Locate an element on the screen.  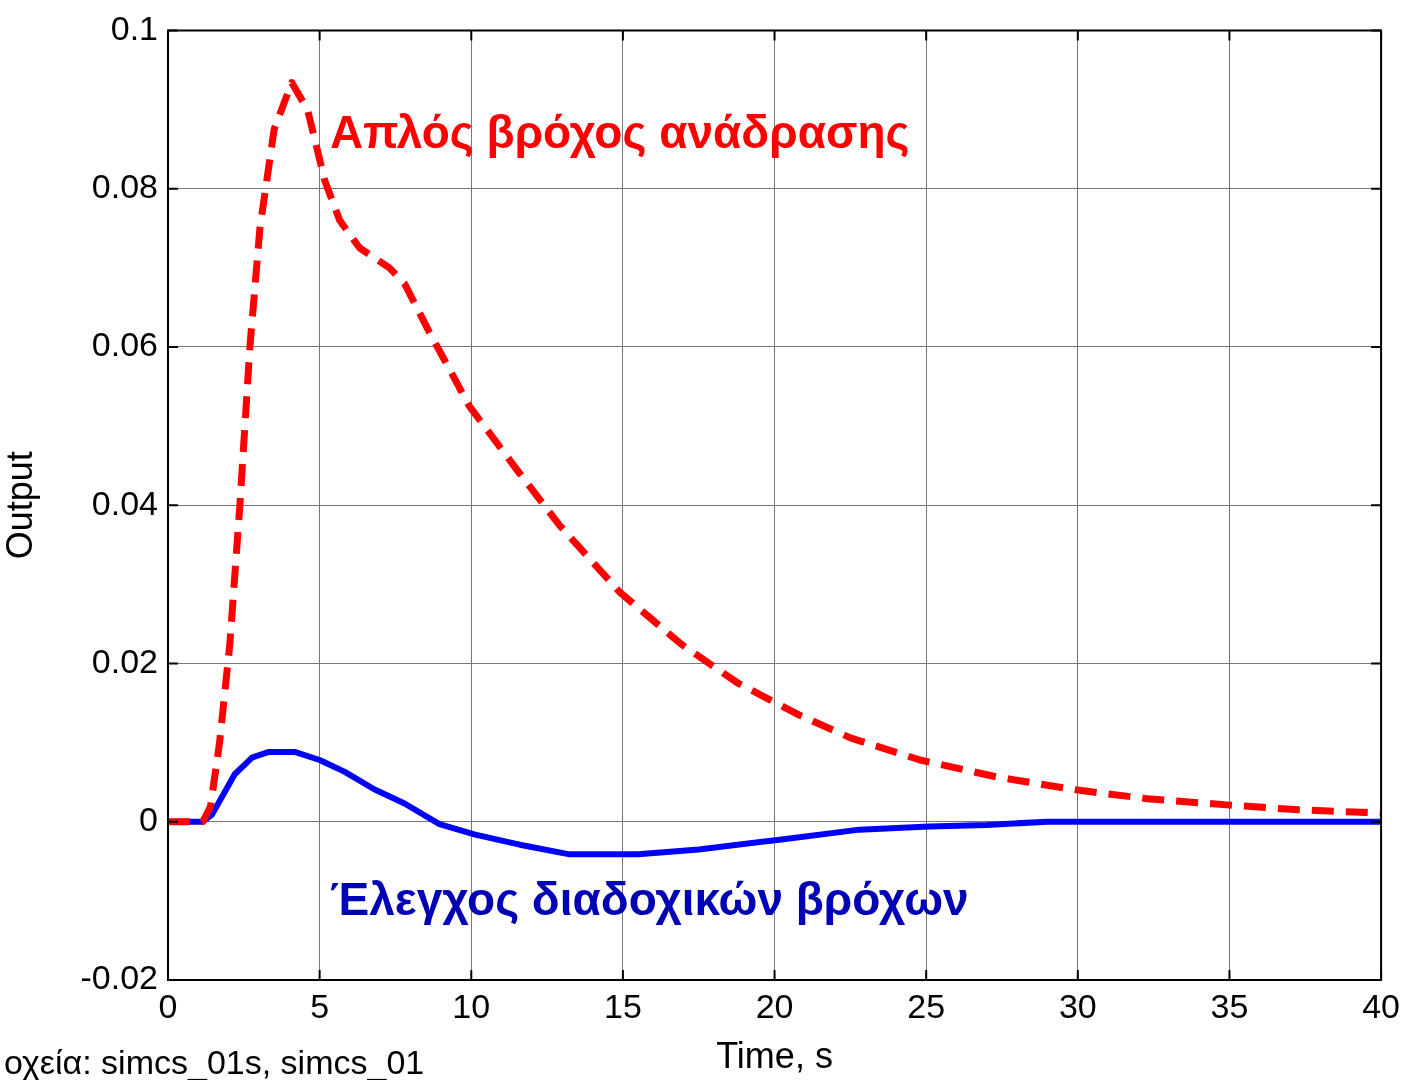
y-tick-label: 0.08 is located at coordinates (124, 186).